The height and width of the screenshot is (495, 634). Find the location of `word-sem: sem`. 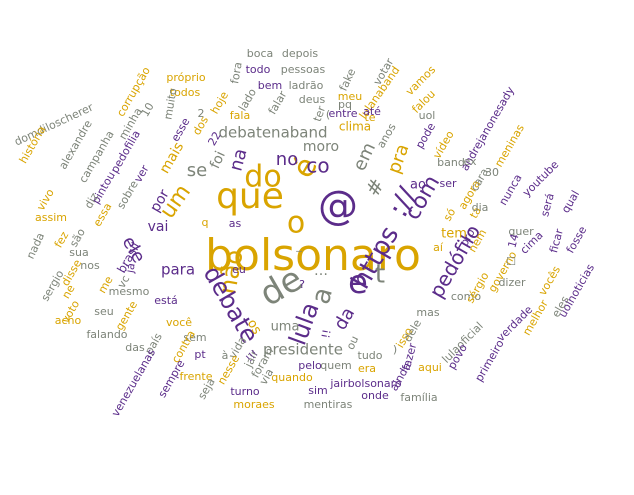

word-sem: sem is located at coordinates (194, 337).